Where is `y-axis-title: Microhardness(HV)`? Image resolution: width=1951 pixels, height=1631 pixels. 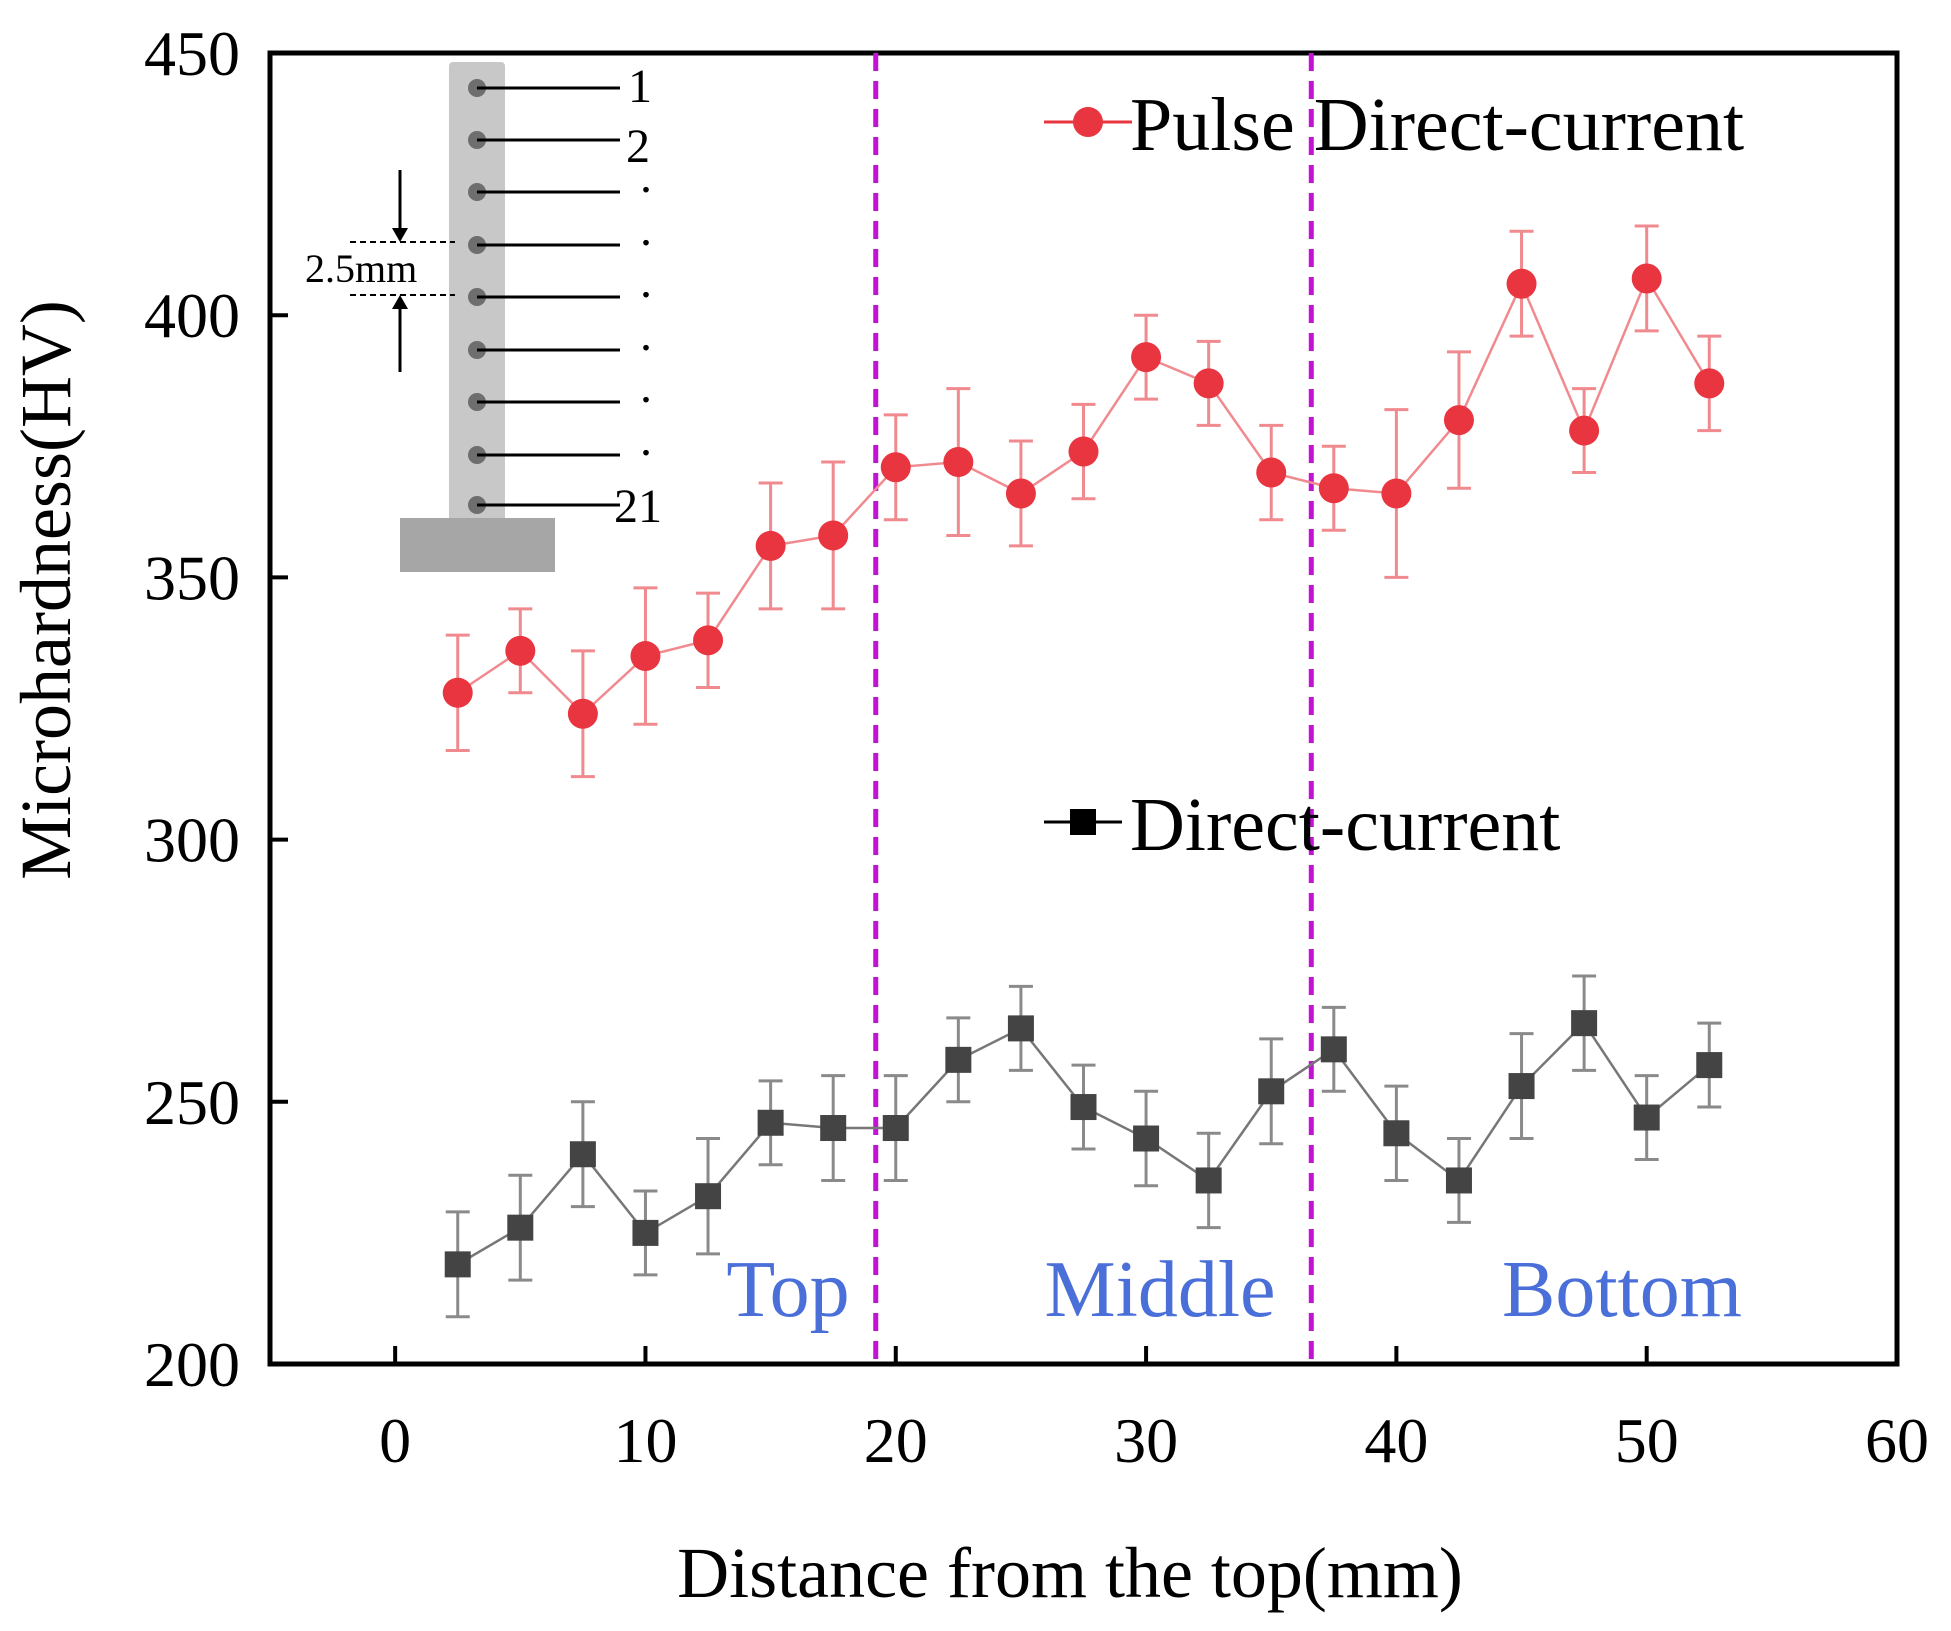
y-axis-title: Microhardness(HV) is located at coordinates (46, 590).